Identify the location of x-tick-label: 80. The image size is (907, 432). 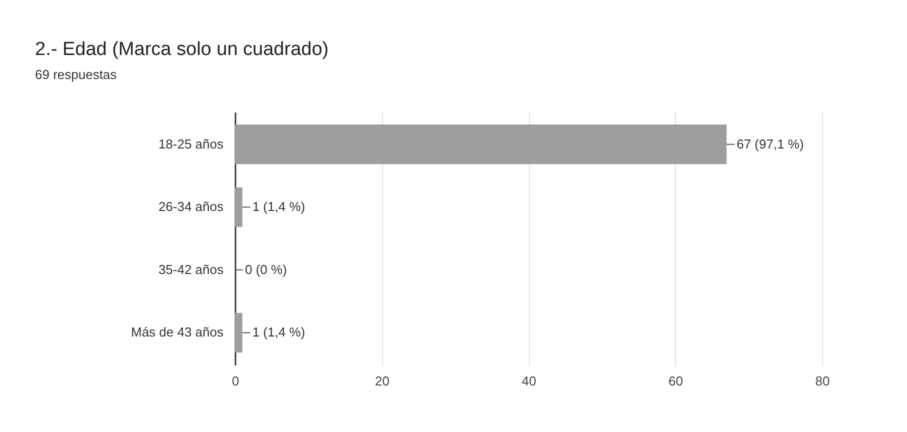
(822, 381).